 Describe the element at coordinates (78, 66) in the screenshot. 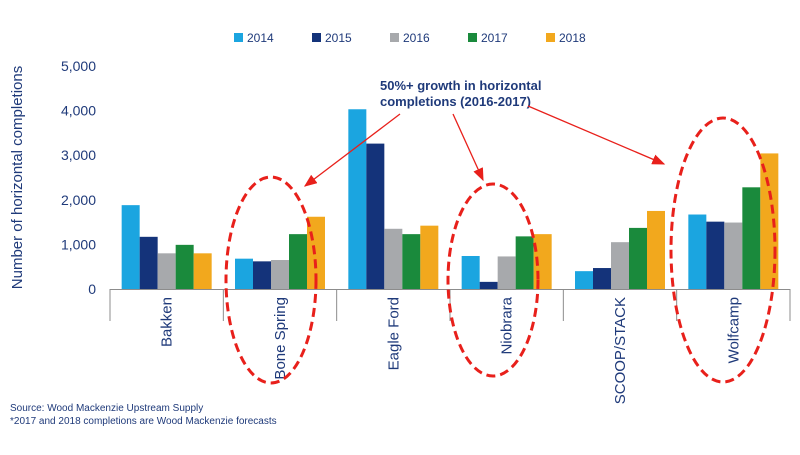

I see `y-tick-label: 5,000` at that location.